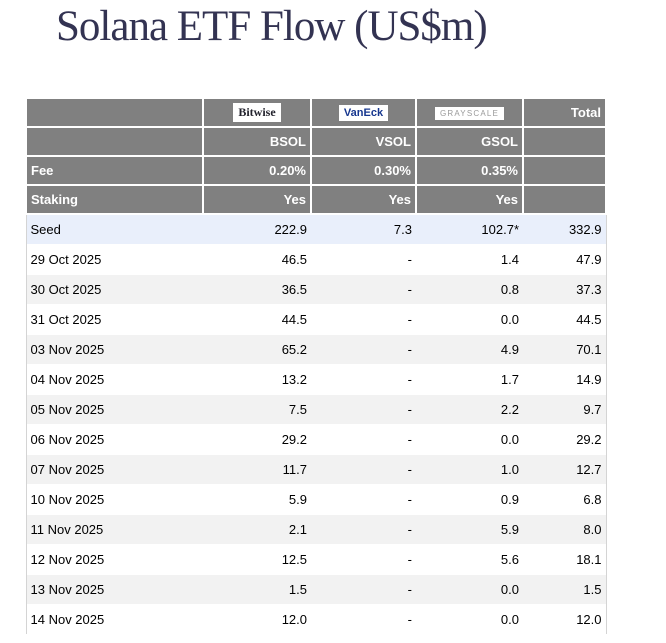  I want to click on value-cell: 70.1, so click(565, 349).